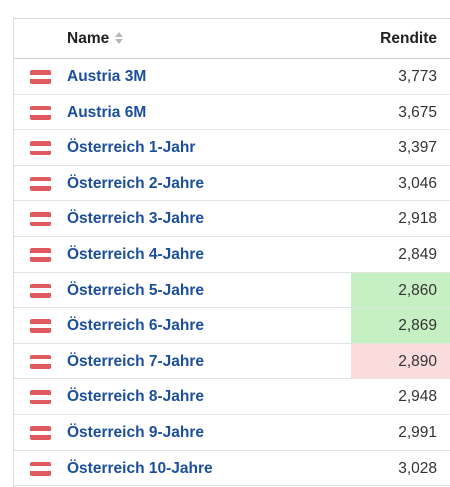  What do you see at coordinates (140, 468) in the screenshot?
I see `bond-name-link: Österreich 10-Jahre` at bounding box center [140, 468].